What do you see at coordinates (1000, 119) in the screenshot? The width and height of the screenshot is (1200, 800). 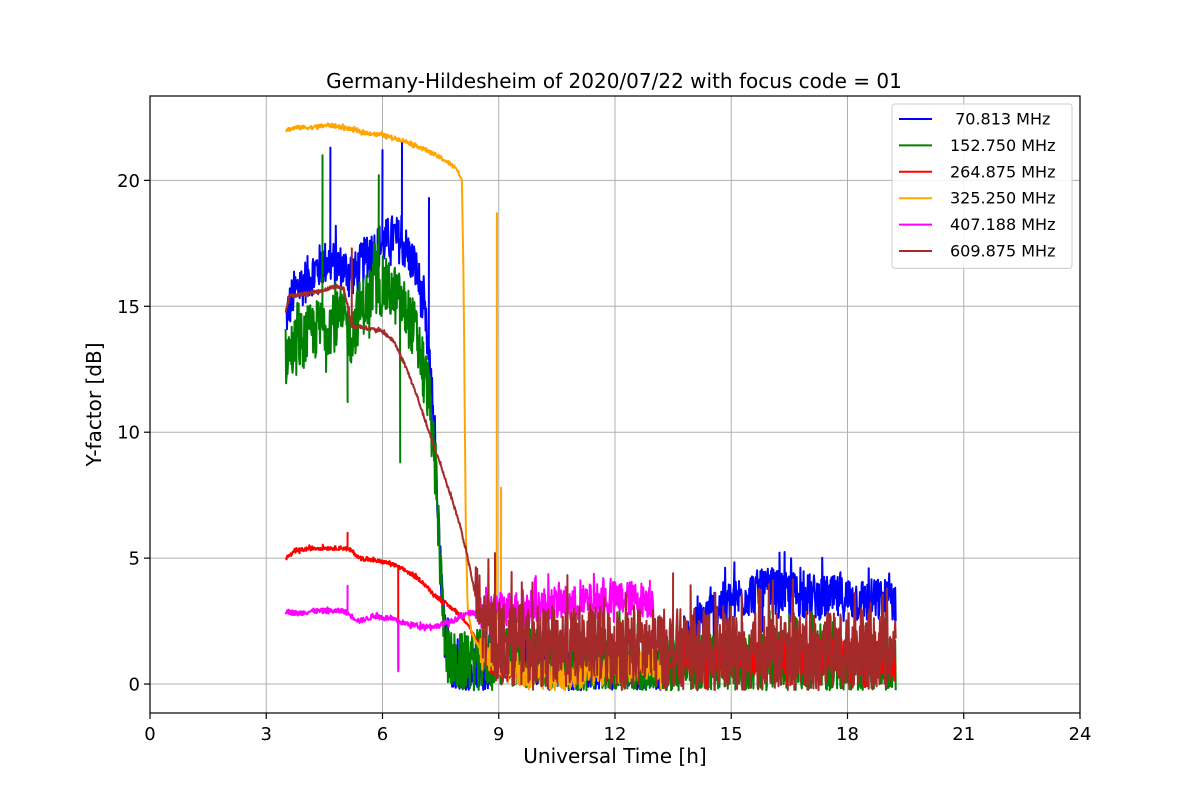 I see `legend-label: 70.813 MHz` at bounding box center [1000, 119].